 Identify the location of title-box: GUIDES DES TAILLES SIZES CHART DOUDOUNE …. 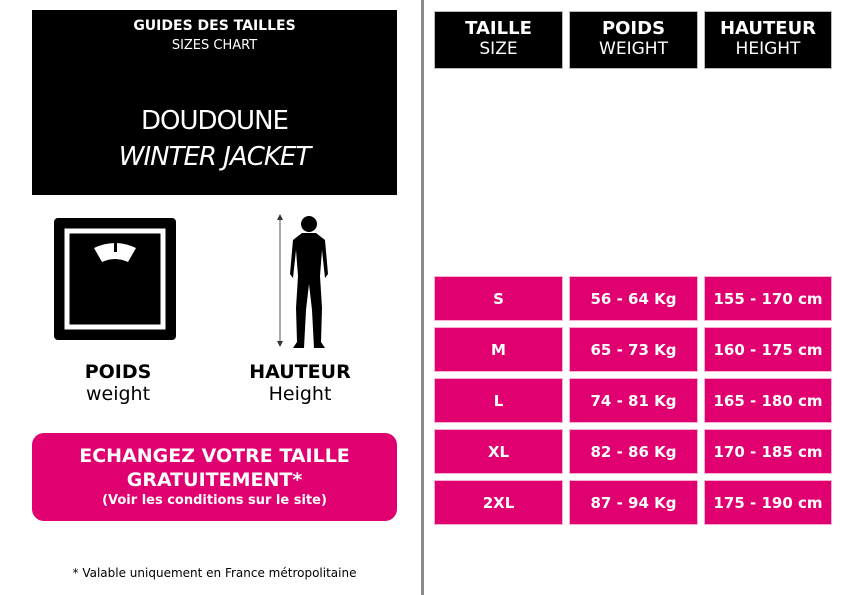
(214, 102).